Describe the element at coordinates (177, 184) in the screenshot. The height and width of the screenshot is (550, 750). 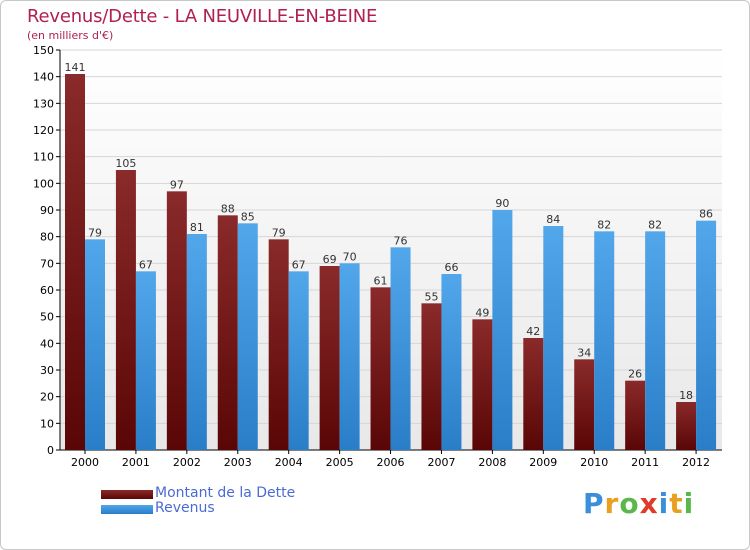
I see `data-label-debt: 97` at that location.